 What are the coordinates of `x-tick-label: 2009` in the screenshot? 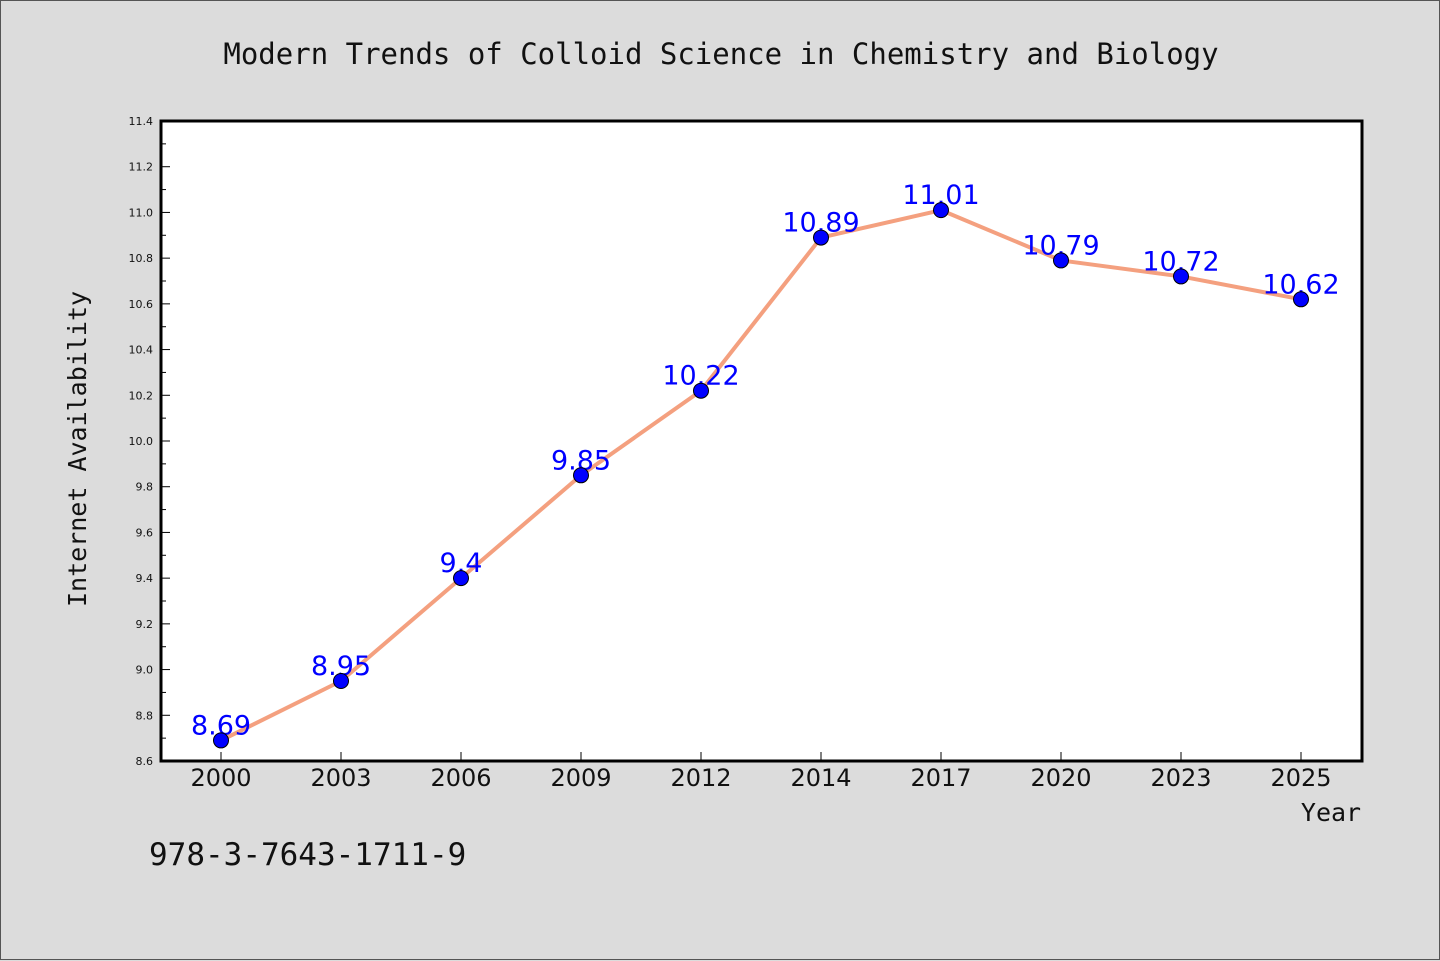 It's located at (580, 778).